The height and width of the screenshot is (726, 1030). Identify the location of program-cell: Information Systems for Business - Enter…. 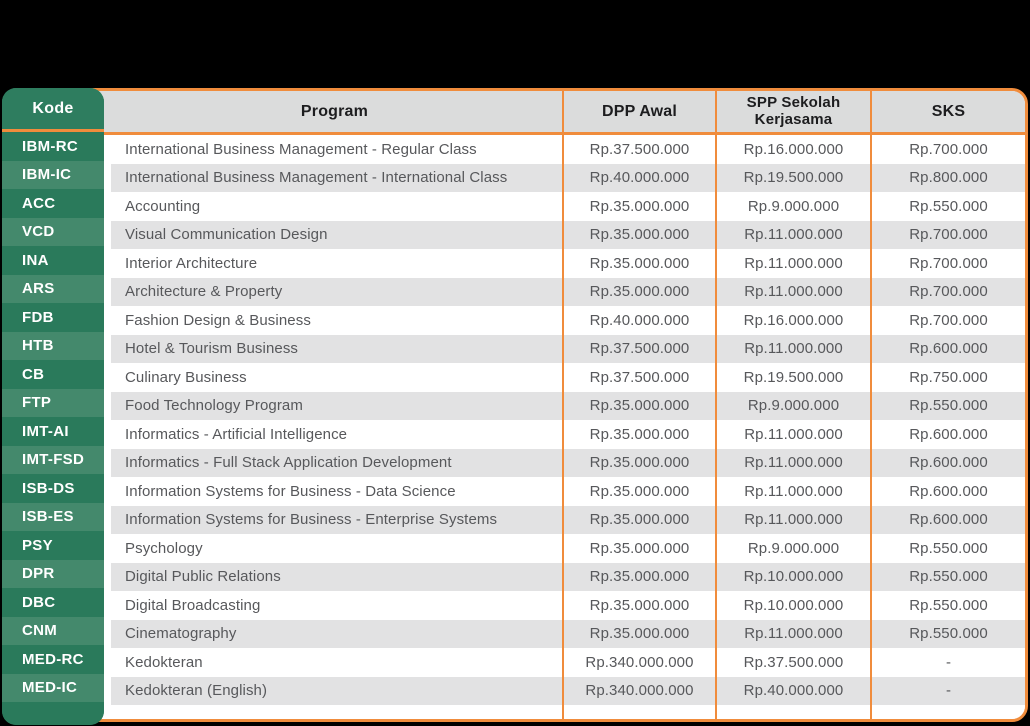
(311, 520).